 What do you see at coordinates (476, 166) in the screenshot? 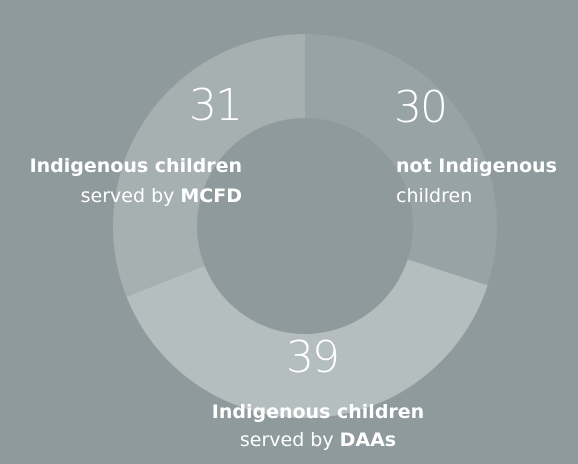
I see `label-heading: not Indigenous` at bounding box center [476, 166].